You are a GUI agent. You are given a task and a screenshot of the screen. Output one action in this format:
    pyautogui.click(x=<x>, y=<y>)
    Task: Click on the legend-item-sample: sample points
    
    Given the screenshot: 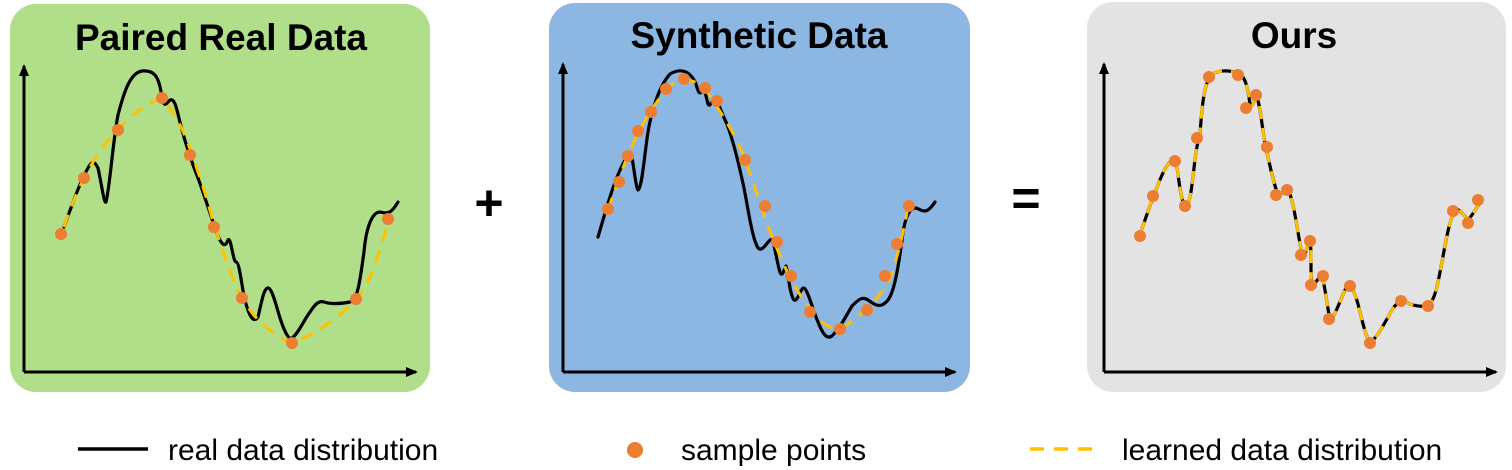 What is the action you would take?
    pyautogui.click(x=746, y=450)
    